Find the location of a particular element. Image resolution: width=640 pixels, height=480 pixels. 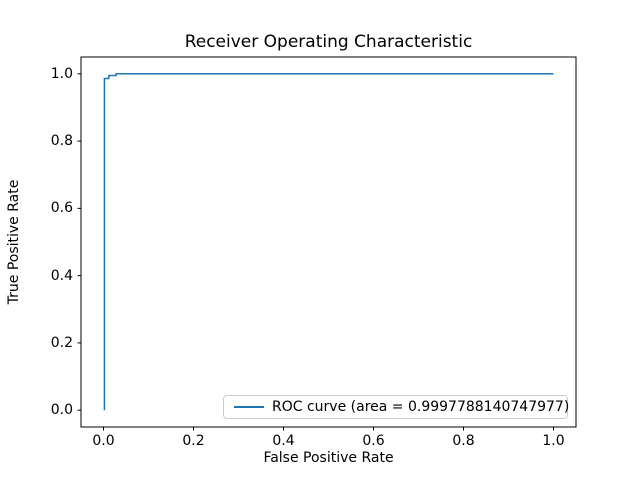

y-axis-label: True Positive Rate is located at coordinates (14, 242).